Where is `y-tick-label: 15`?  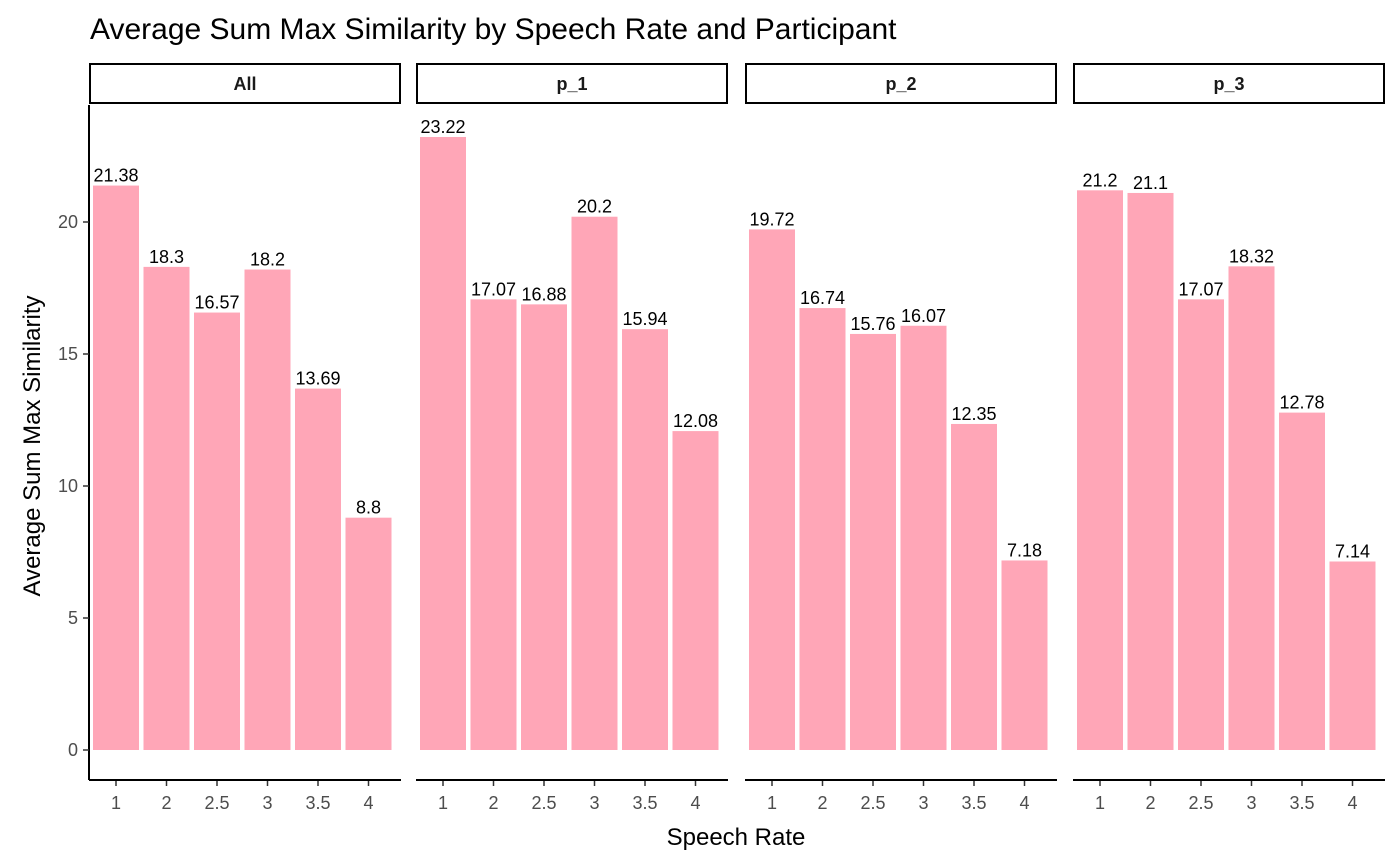
y-tick-label: 15 is located at coordinates (68, 354).